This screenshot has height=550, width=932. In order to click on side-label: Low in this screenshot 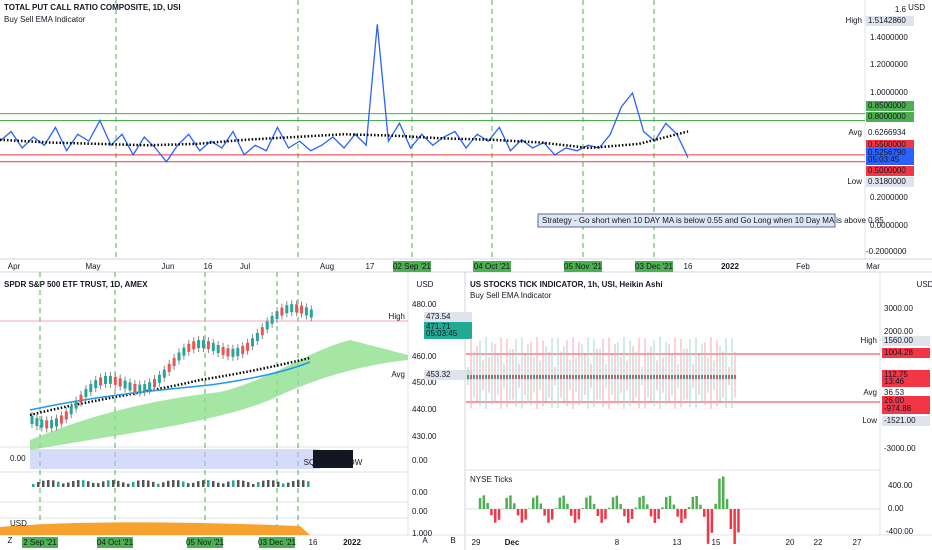, I will do `click(854, 181)`.